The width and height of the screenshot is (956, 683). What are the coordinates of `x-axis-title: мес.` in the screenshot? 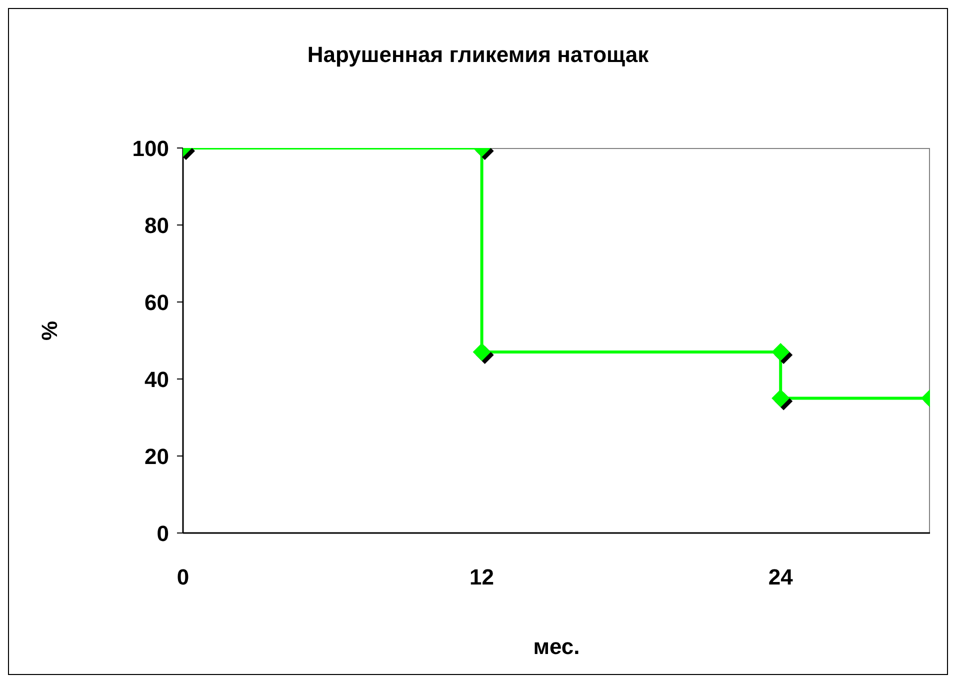 It's located at (556, 646).